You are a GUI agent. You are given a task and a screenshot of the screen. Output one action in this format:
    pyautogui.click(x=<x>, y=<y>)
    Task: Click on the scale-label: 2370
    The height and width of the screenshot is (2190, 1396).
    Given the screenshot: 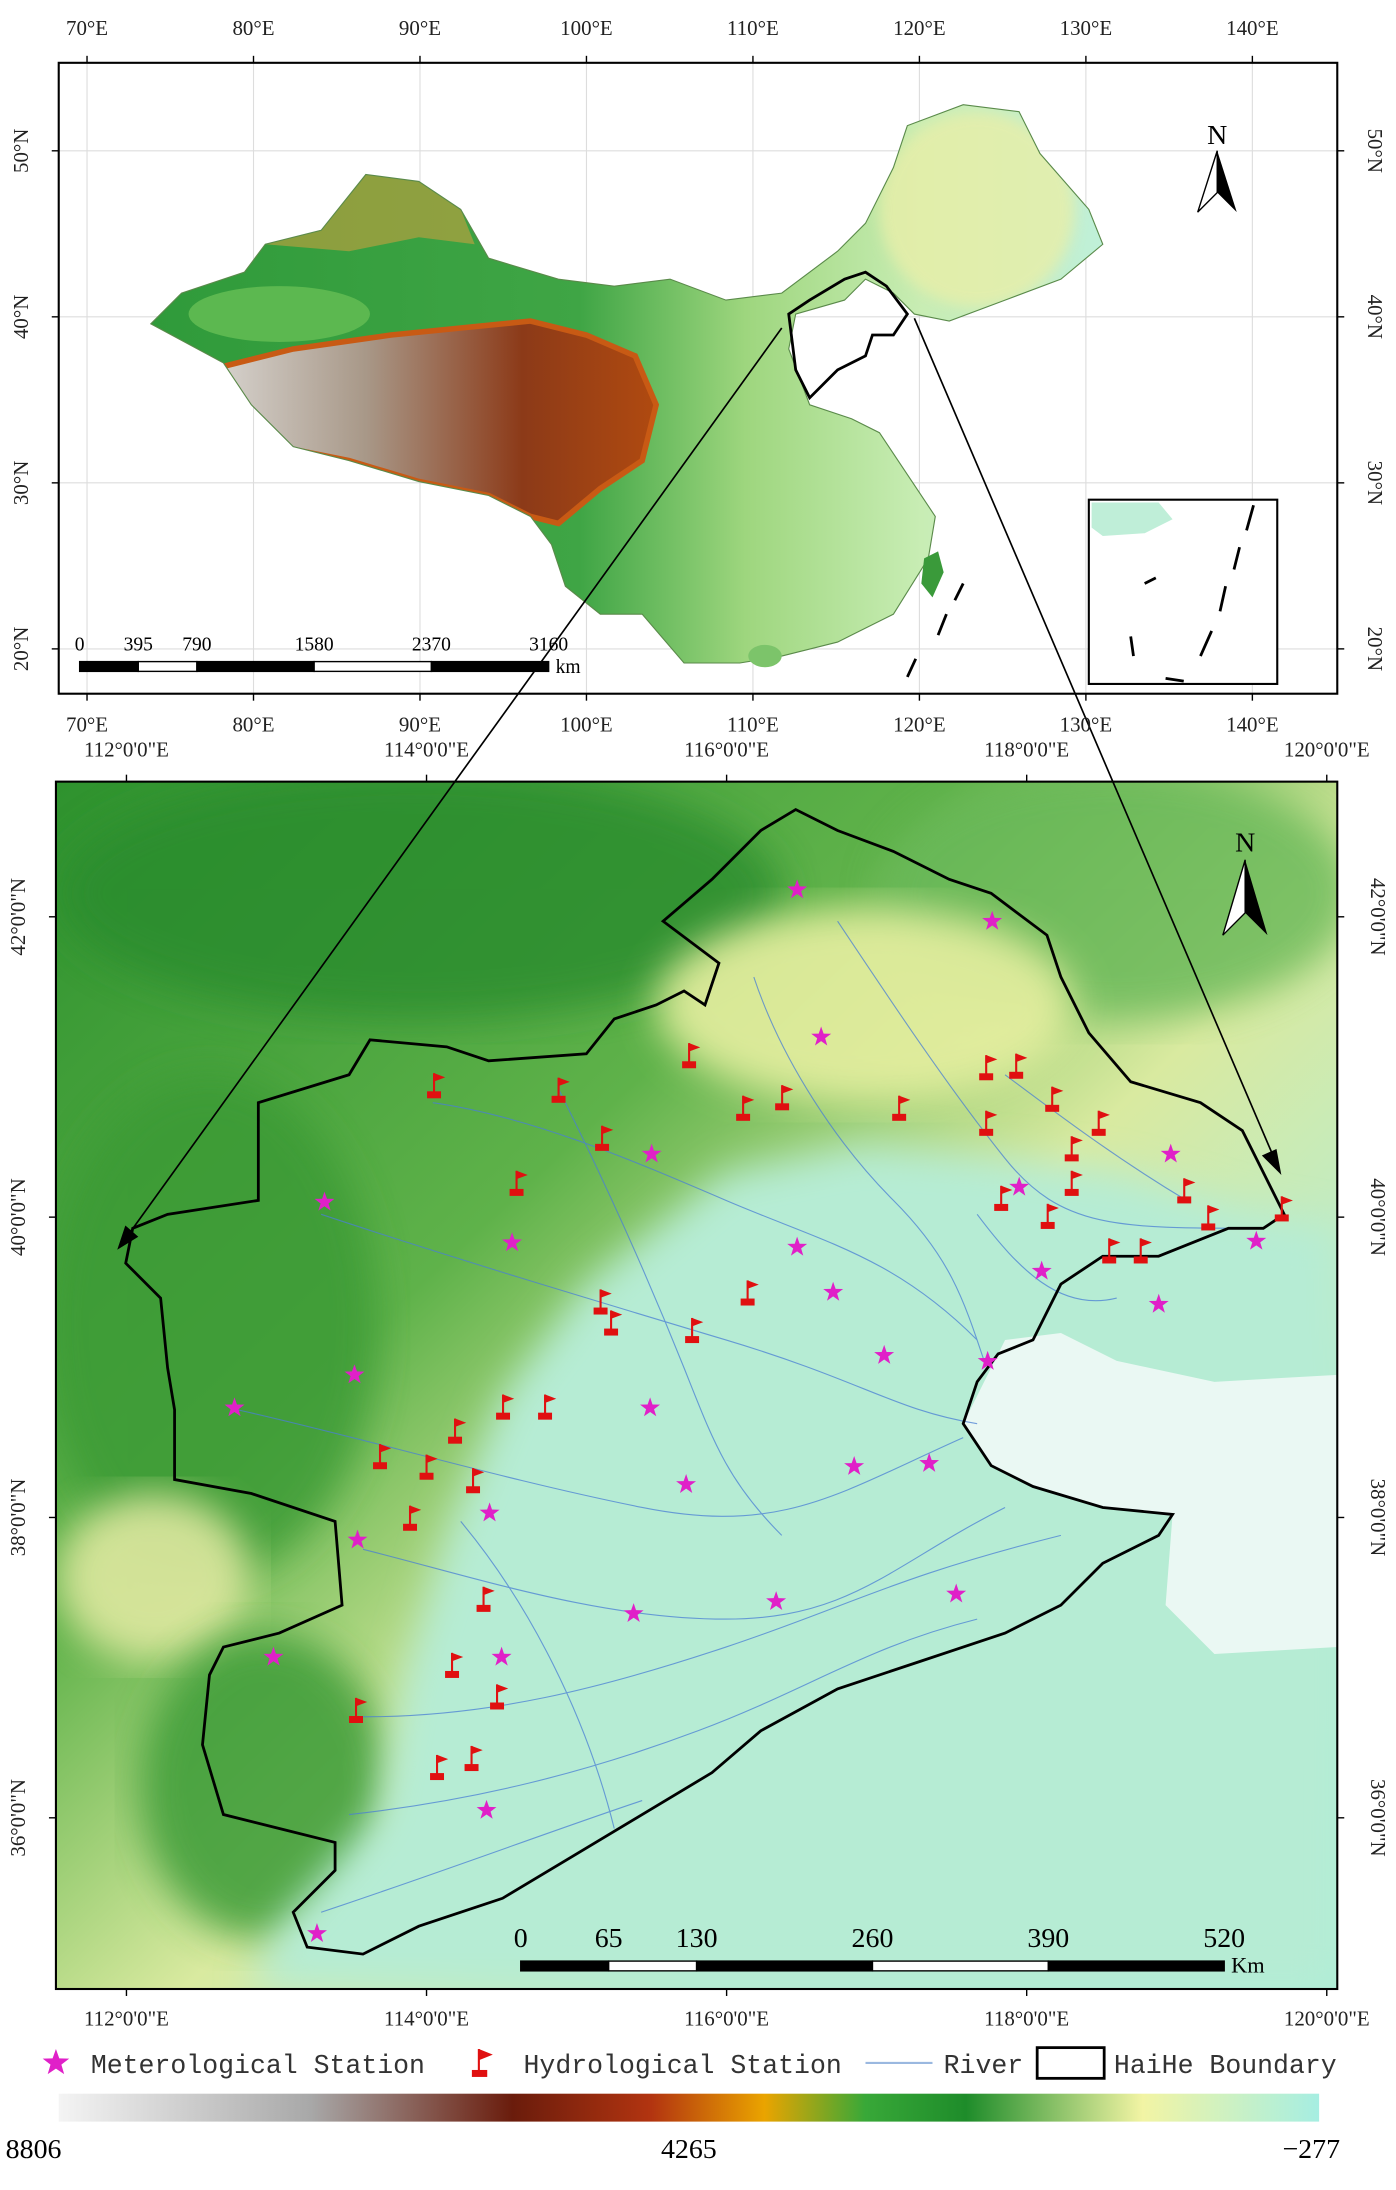 What is the action you would take?
    pyautogui.click(x=431, y=644)
    